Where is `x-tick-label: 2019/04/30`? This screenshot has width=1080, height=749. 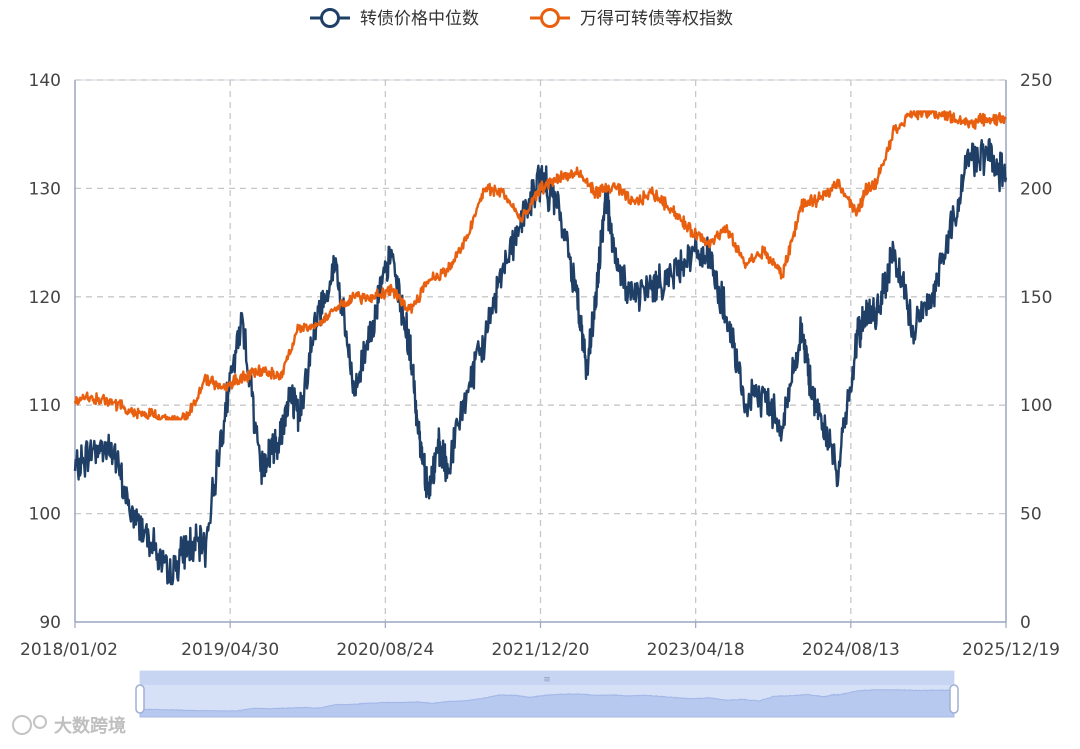 x-tick-label: 2019/04/30 is located at coordinates (230, 650).